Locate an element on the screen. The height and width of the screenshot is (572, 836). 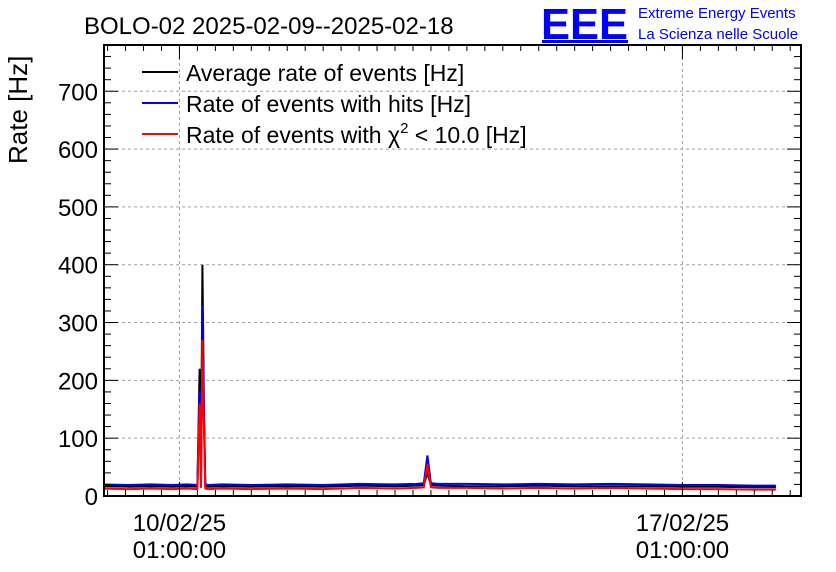
legend-label-chi2: Rate of events with χ2 < 10.0 [Hz] is located at coordinates (356, 134).